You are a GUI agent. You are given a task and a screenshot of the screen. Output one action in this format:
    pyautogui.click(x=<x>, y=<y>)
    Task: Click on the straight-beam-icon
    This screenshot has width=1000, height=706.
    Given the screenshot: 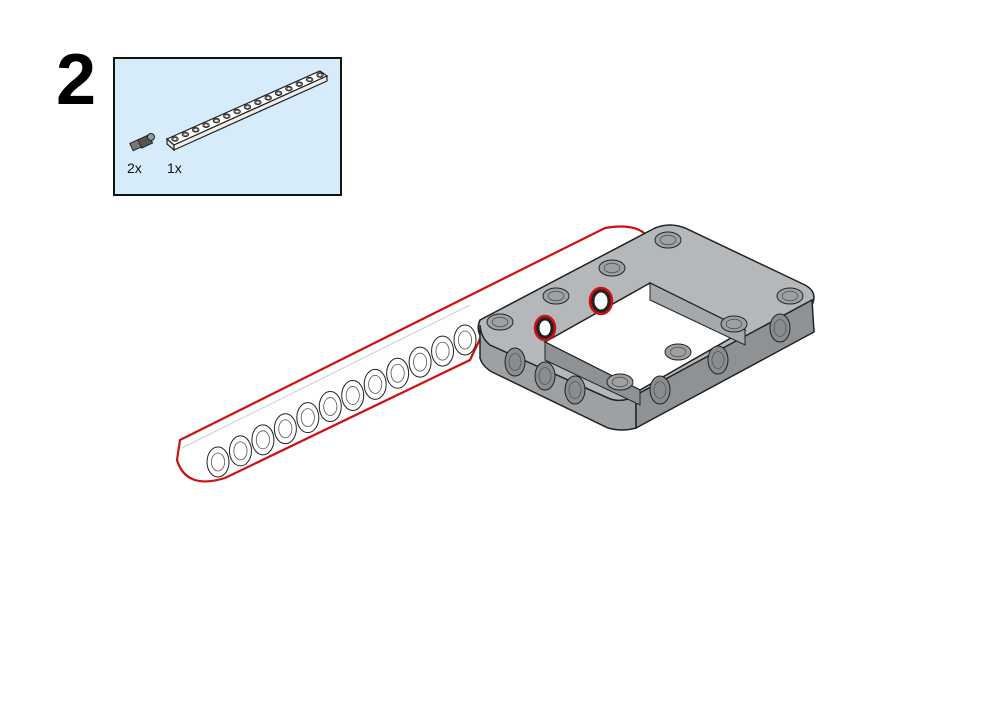 What is the action you would take?
    pyautogui.click(x=247, y=111)
    